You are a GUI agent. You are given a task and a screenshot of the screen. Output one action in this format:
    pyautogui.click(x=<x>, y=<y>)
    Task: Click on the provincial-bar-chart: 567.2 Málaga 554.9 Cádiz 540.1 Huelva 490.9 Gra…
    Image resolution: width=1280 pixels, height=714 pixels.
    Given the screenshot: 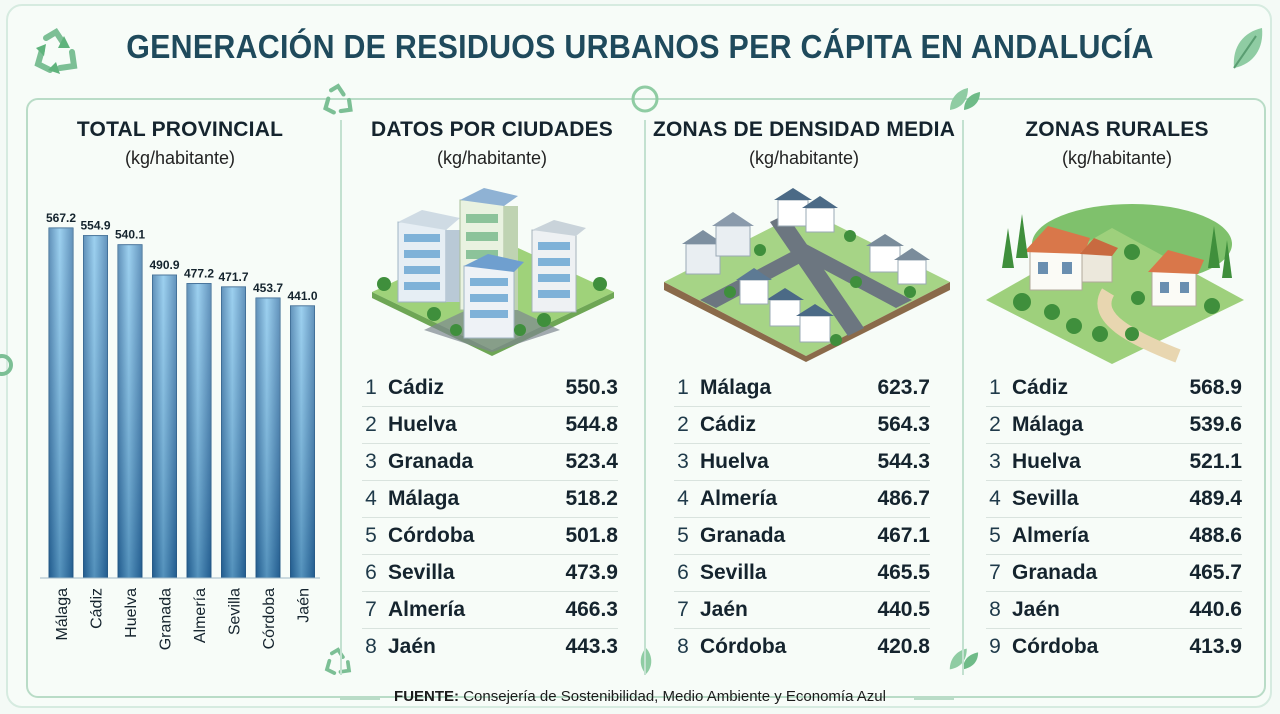 What is the action you would take?
    pyautogui.click(x=180, y=430)
    